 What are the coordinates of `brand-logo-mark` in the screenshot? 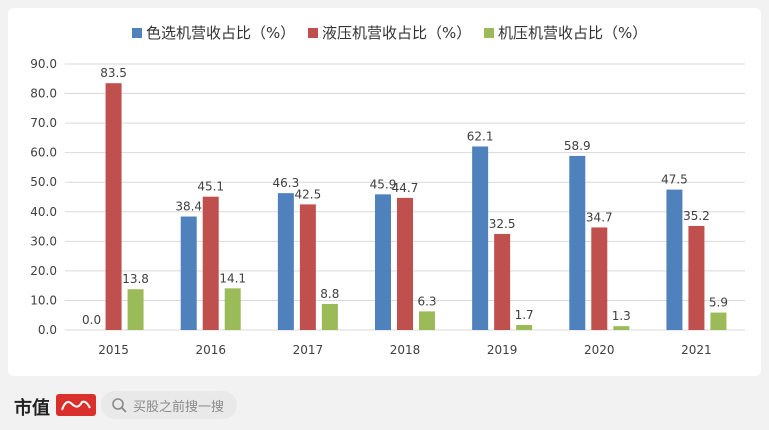 It's located at (76, 405).